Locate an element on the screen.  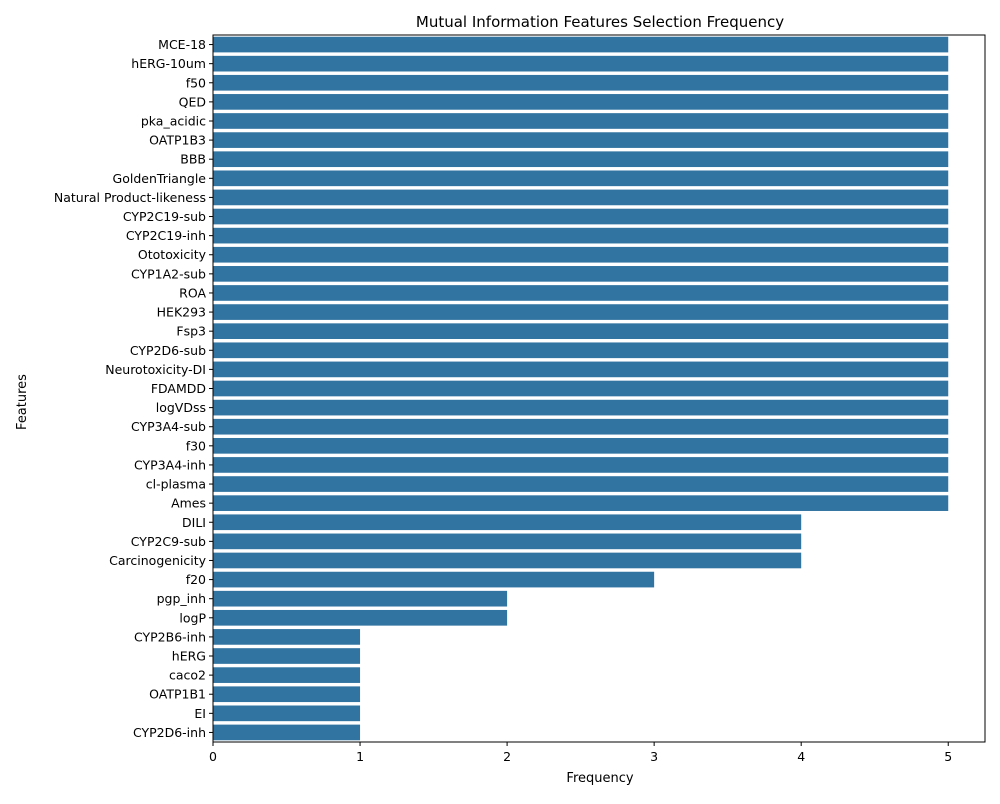
bar-caco2 is located at coordinates (287, 675).